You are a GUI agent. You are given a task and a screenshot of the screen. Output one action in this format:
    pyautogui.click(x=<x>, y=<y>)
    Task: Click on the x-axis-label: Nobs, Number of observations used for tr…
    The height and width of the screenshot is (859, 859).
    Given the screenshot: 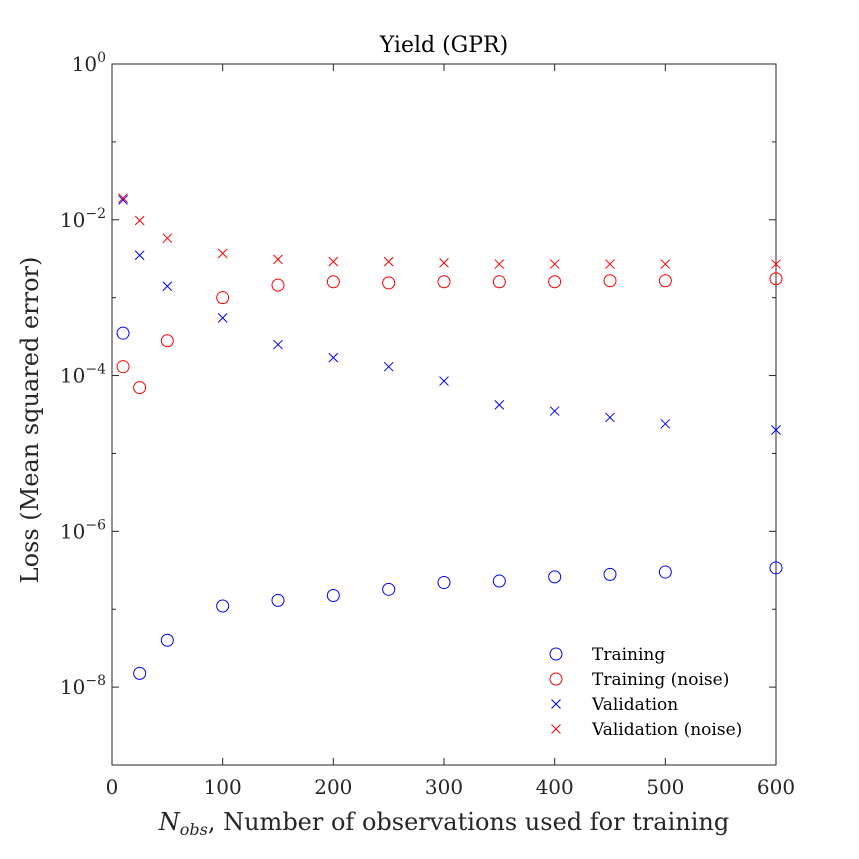 What is the action you would take?
    pyautogui.click(x=444, y=823)
    